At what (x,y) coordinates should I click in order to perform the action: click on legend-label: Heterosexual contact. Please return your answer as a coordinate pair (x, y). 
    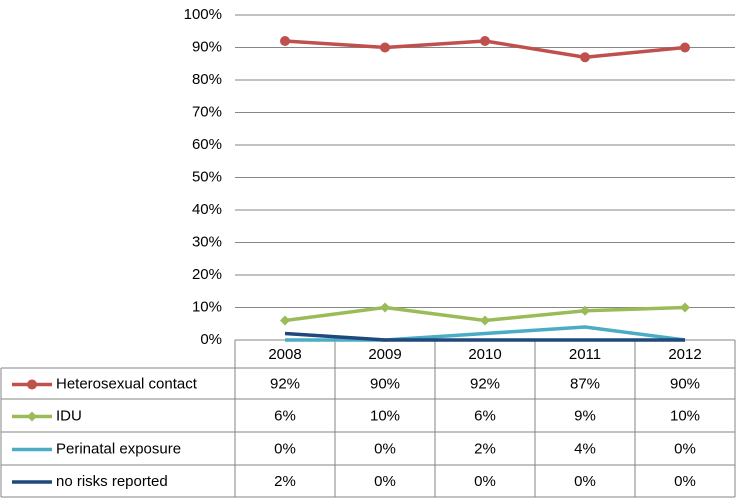
    Looking at the image, I should click on (127, 383).